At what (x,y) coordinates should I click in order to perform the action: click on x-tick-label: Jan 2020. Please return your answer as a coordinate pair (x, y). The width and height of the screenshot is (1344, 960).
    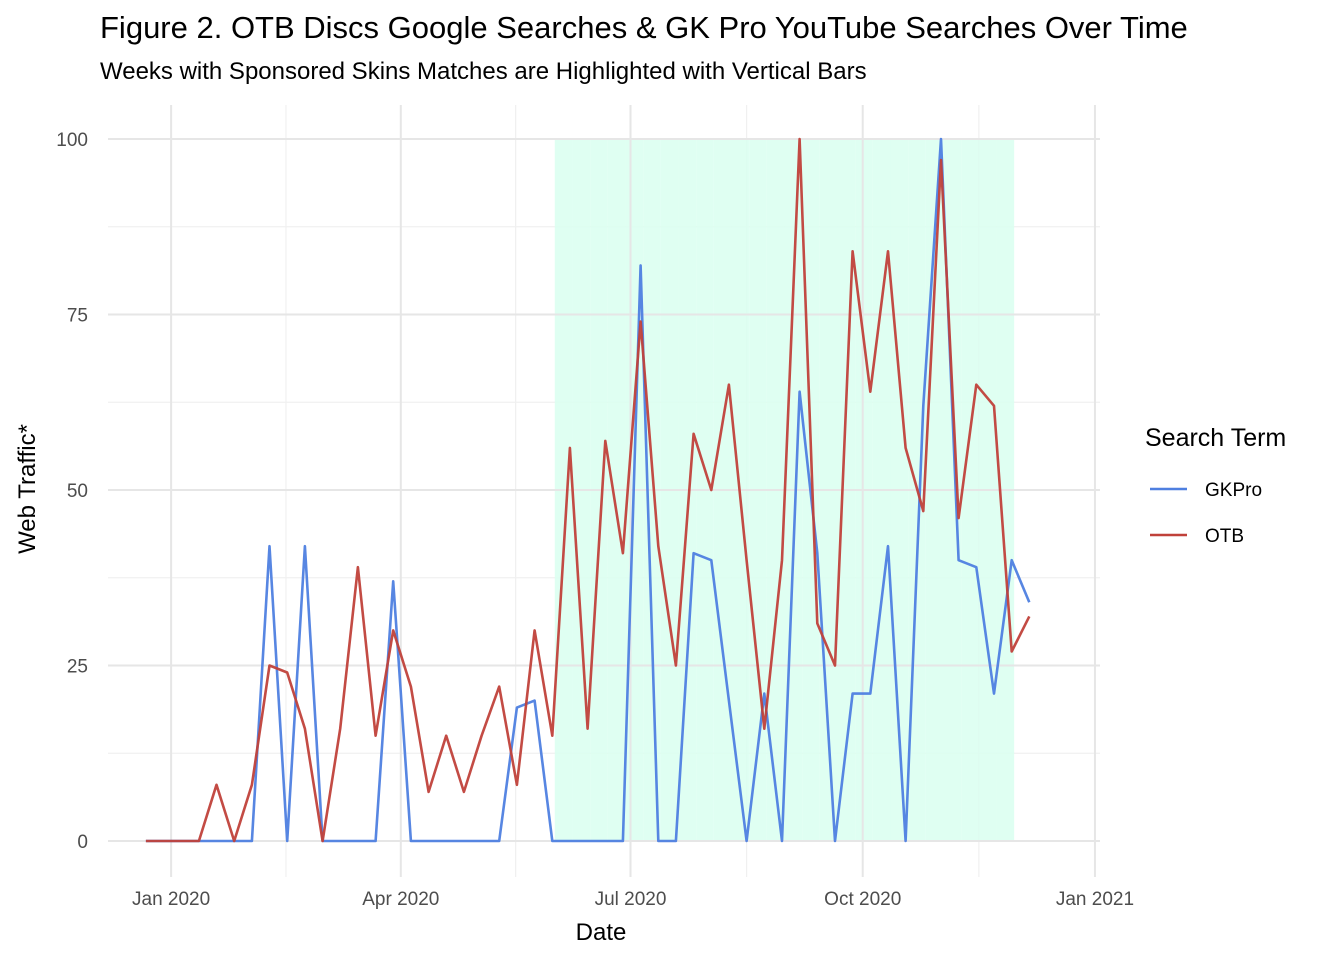
    Looking at the image, I should click on (171, 899).